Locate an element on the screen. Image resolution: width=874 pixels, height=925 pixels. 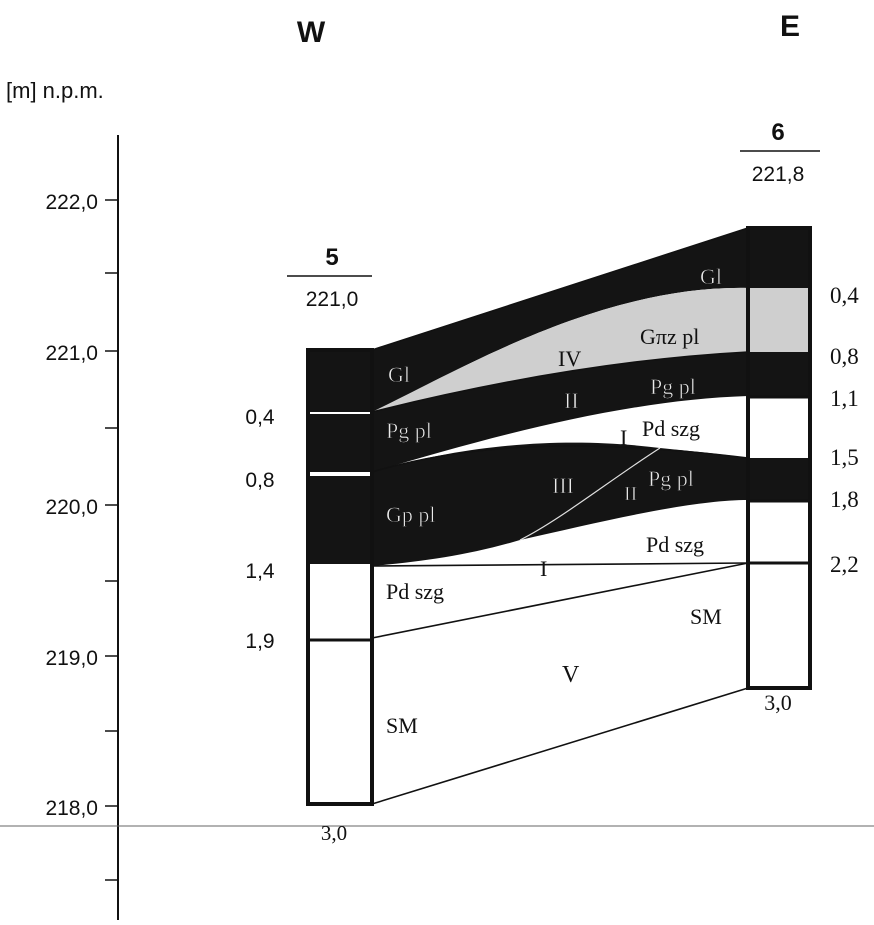
layer-gp-band is located at coordinates (516, 504).